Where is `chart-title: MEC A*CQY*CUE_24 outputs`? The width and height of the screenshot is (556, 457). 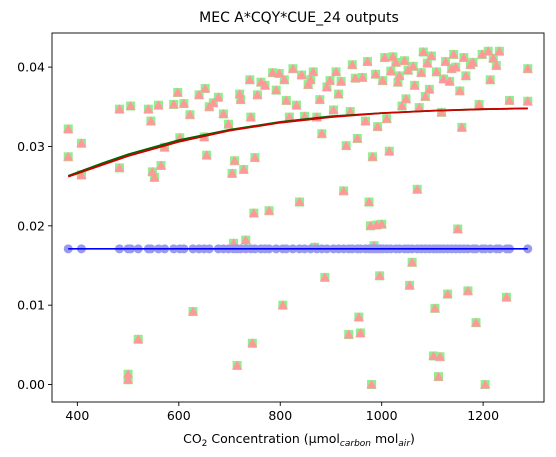
chart-title: MEC A*CQY*CUE_24 outputs is located at coordinates (299, 18).